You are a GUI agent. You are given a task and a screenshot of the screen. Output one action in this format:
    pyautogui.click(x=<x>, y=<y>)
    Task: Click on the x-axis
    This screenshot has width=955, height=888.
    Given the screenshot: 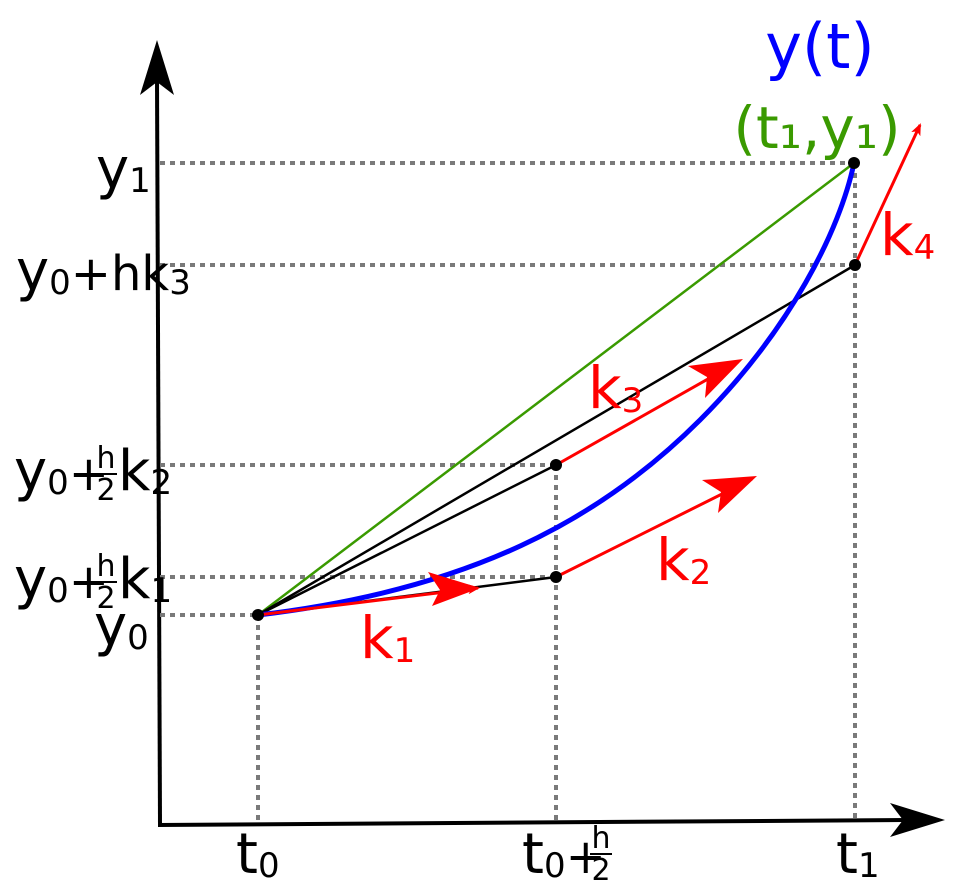 What is the action you would take?
    pyautogui.click(x=531, y=822)
    